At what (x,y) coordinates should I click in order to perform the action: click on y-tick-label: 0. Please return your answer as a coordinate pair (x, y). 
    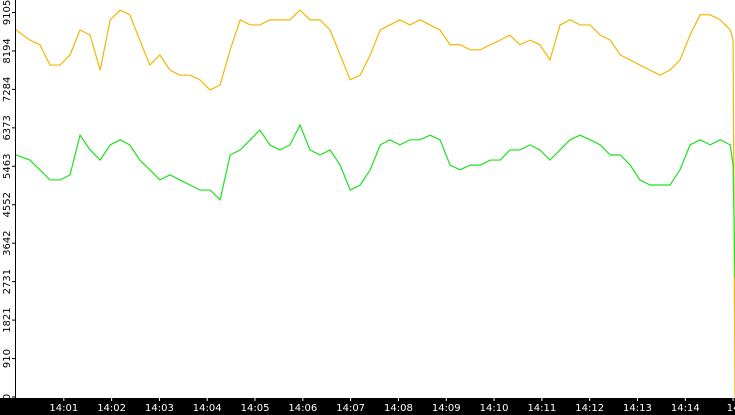
    Looking at the image, I should click on (7, 397).